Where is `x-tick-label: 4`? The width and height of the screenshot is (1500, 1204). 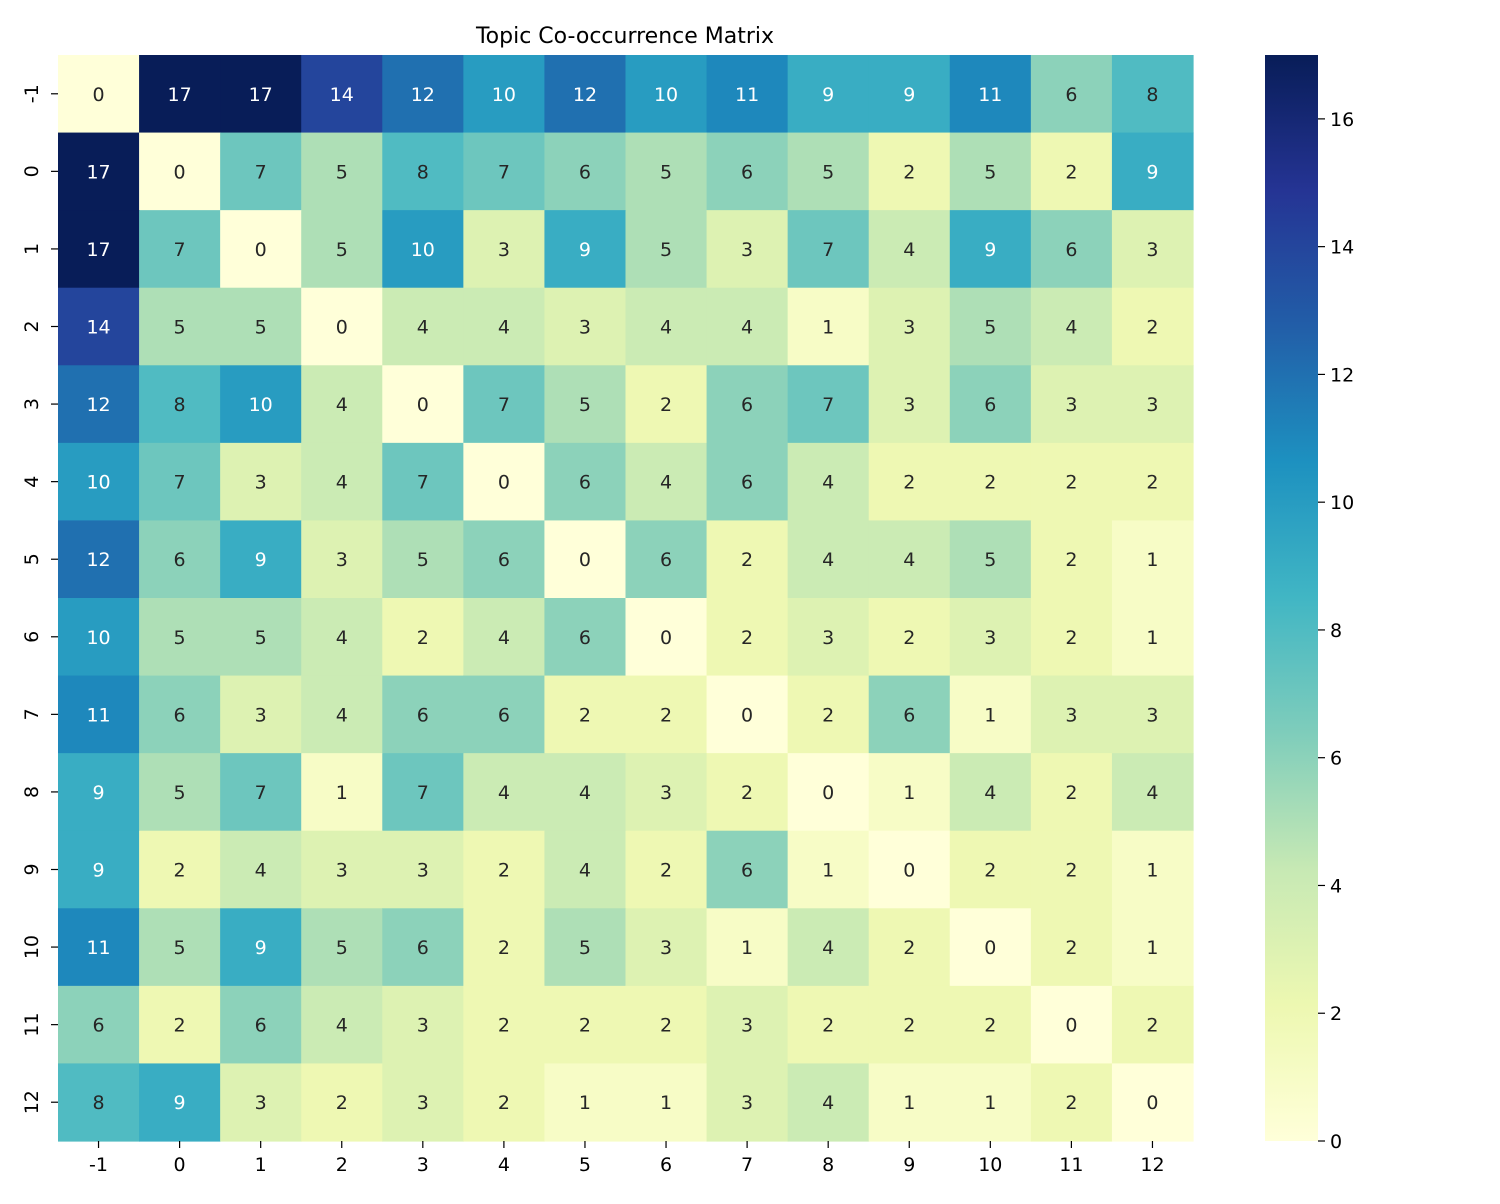
x-tick-label: 4 is located at coordinates (504, 1165).